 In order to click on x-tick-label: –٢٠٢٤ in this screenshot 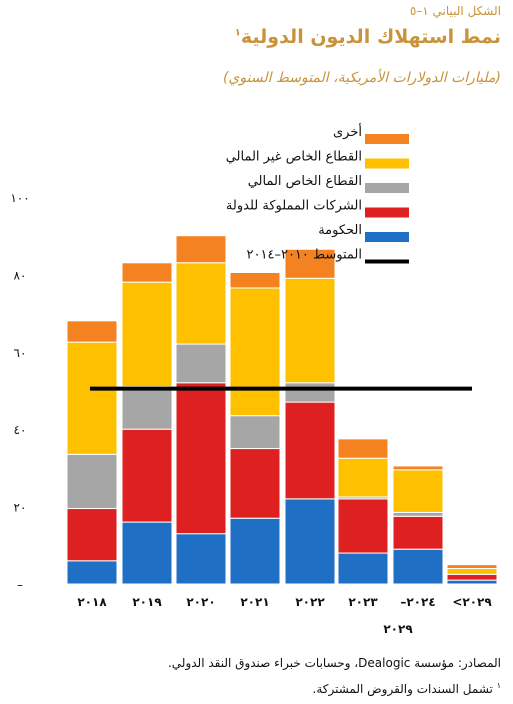, I will do `click(417, 602)`.